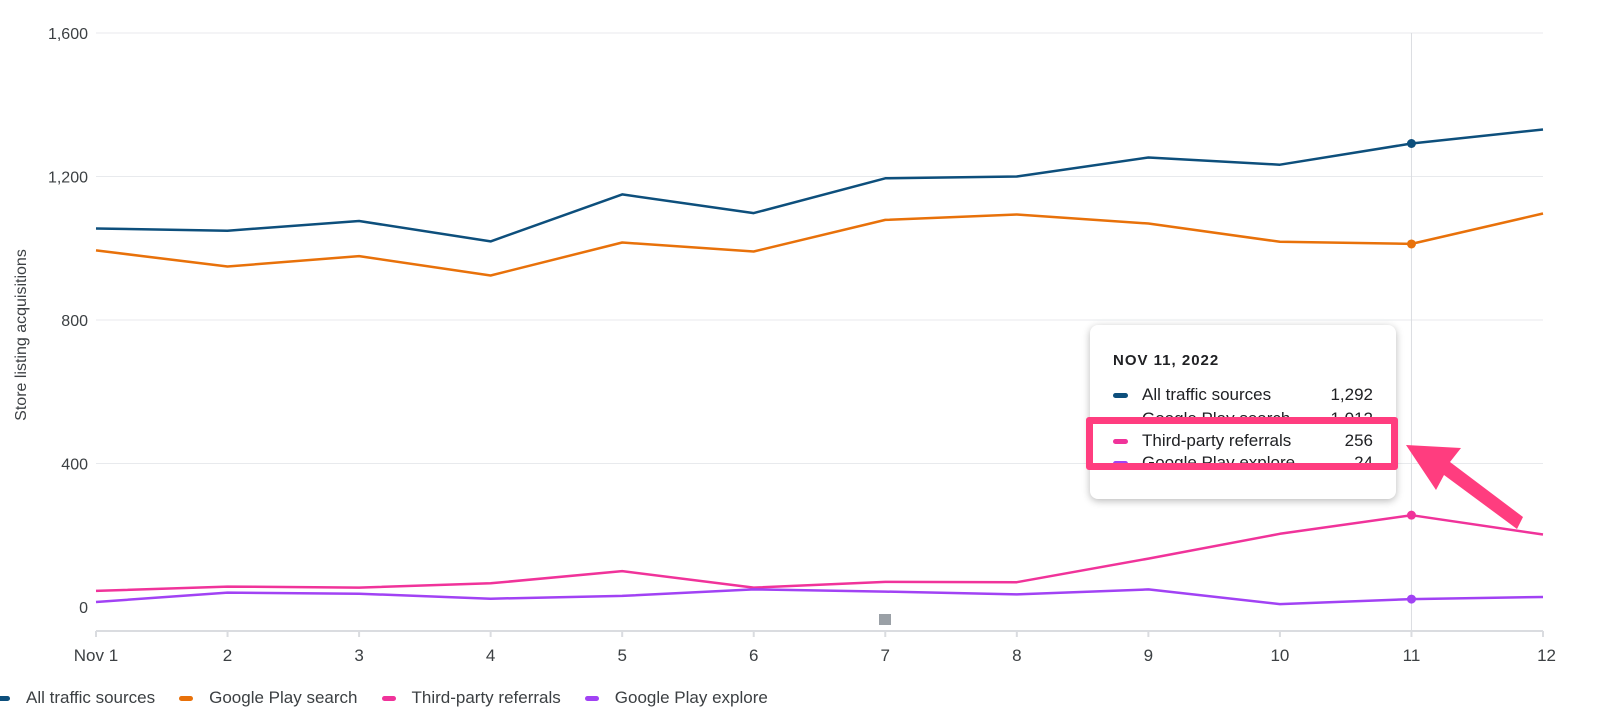 The width and height of the screenshot is (1600, 728). I want to click on scroll-handle, so click(885, 619).